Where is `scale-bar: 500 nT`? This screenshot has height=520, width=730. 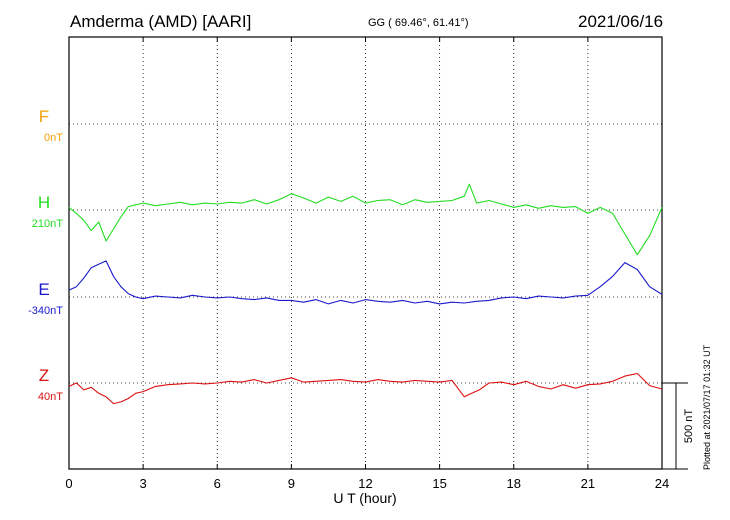 scale-bar: 500 nT is located at coordinates (678, 426).